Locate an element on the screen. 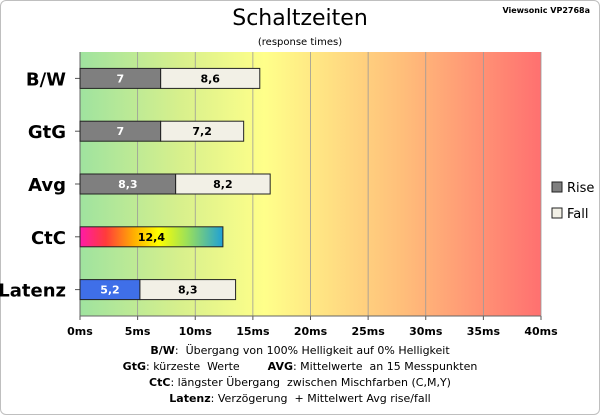 Image resolution: width=600 pixels, height=415 pixels. category-label: Avg is located at coordinates (47, 185).